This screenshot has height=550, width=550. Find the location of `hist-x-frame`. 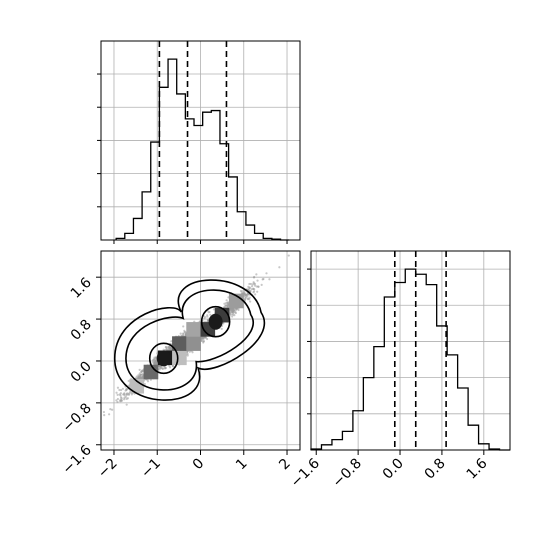

hist-x-frame is located at coordinates (200, 140).